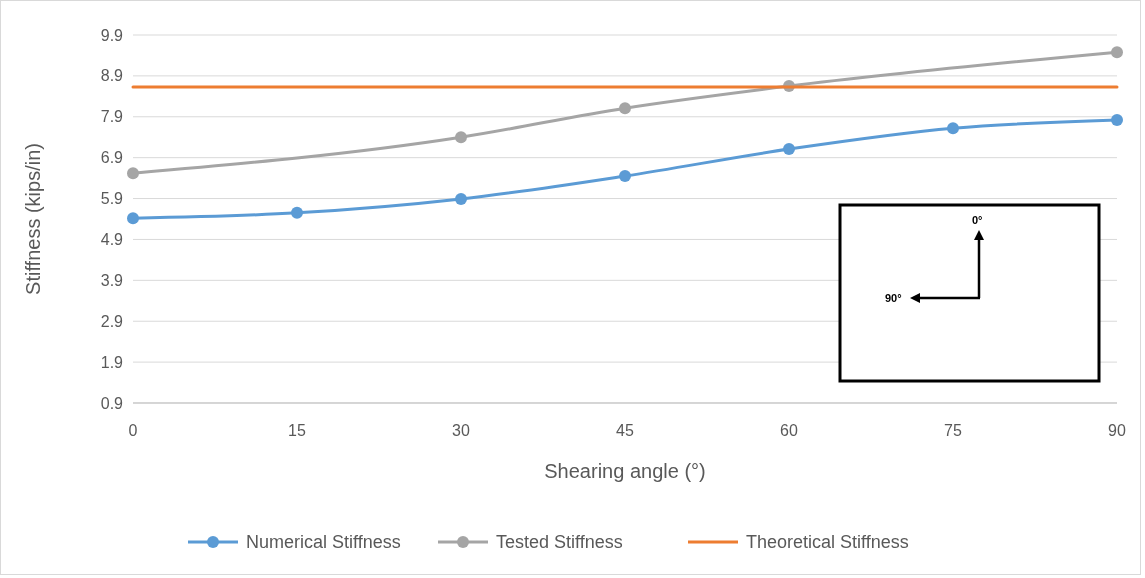 The height and width of the screenshot is (578, 1145). What do you see at coordinates (112, 117) in the screenshot?
I see `y-tick-label: 7.9` at bounding box center [112, 117].